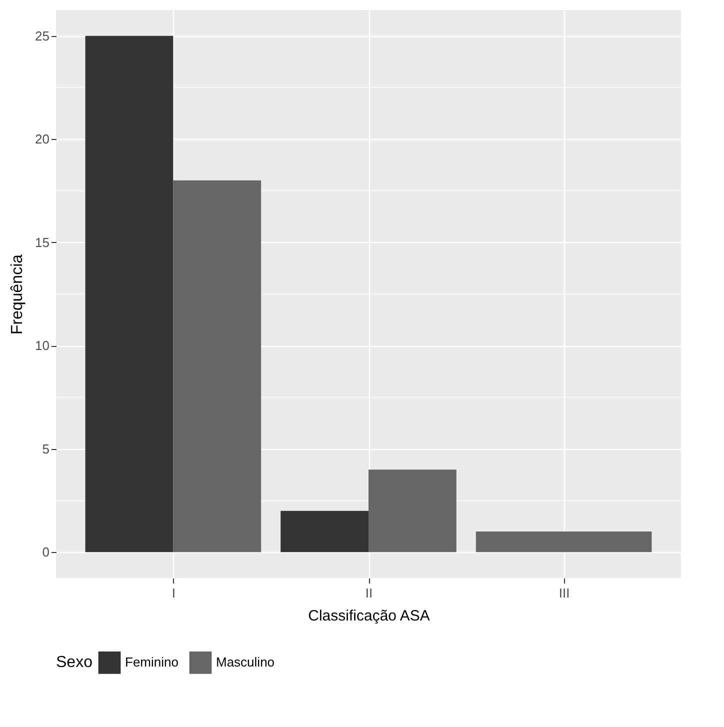 The image size is (724, 727). What do you see at coordinates (174, 593) in the screenshot?
I see `x-tick-label: I` at bounding box center [174, 593].